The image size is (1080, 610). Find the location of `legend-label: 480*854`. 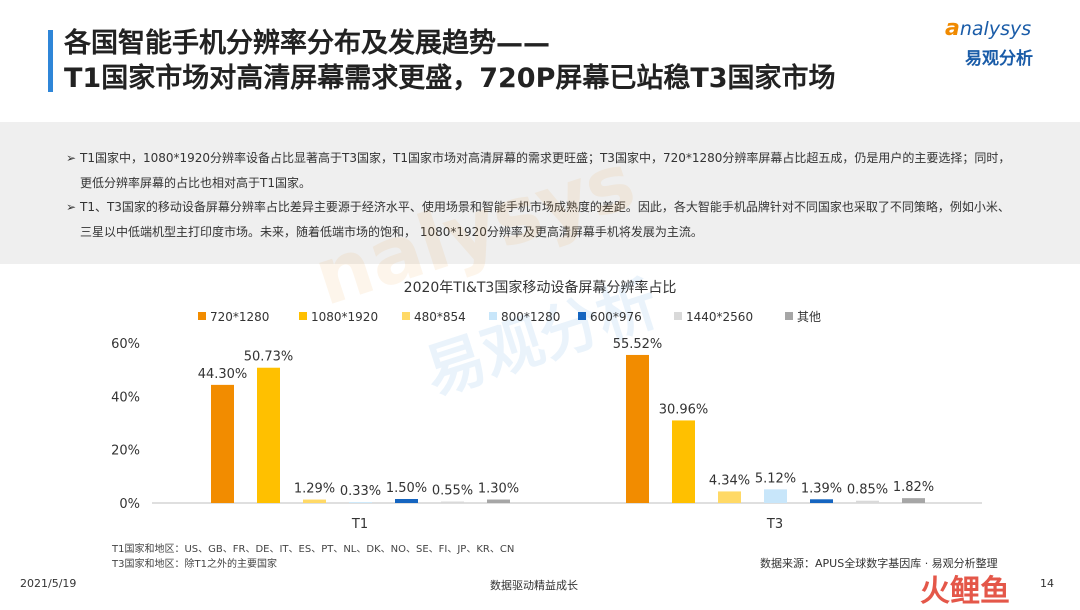

legend-label: 480*854 is located at coordinates (440, 317).